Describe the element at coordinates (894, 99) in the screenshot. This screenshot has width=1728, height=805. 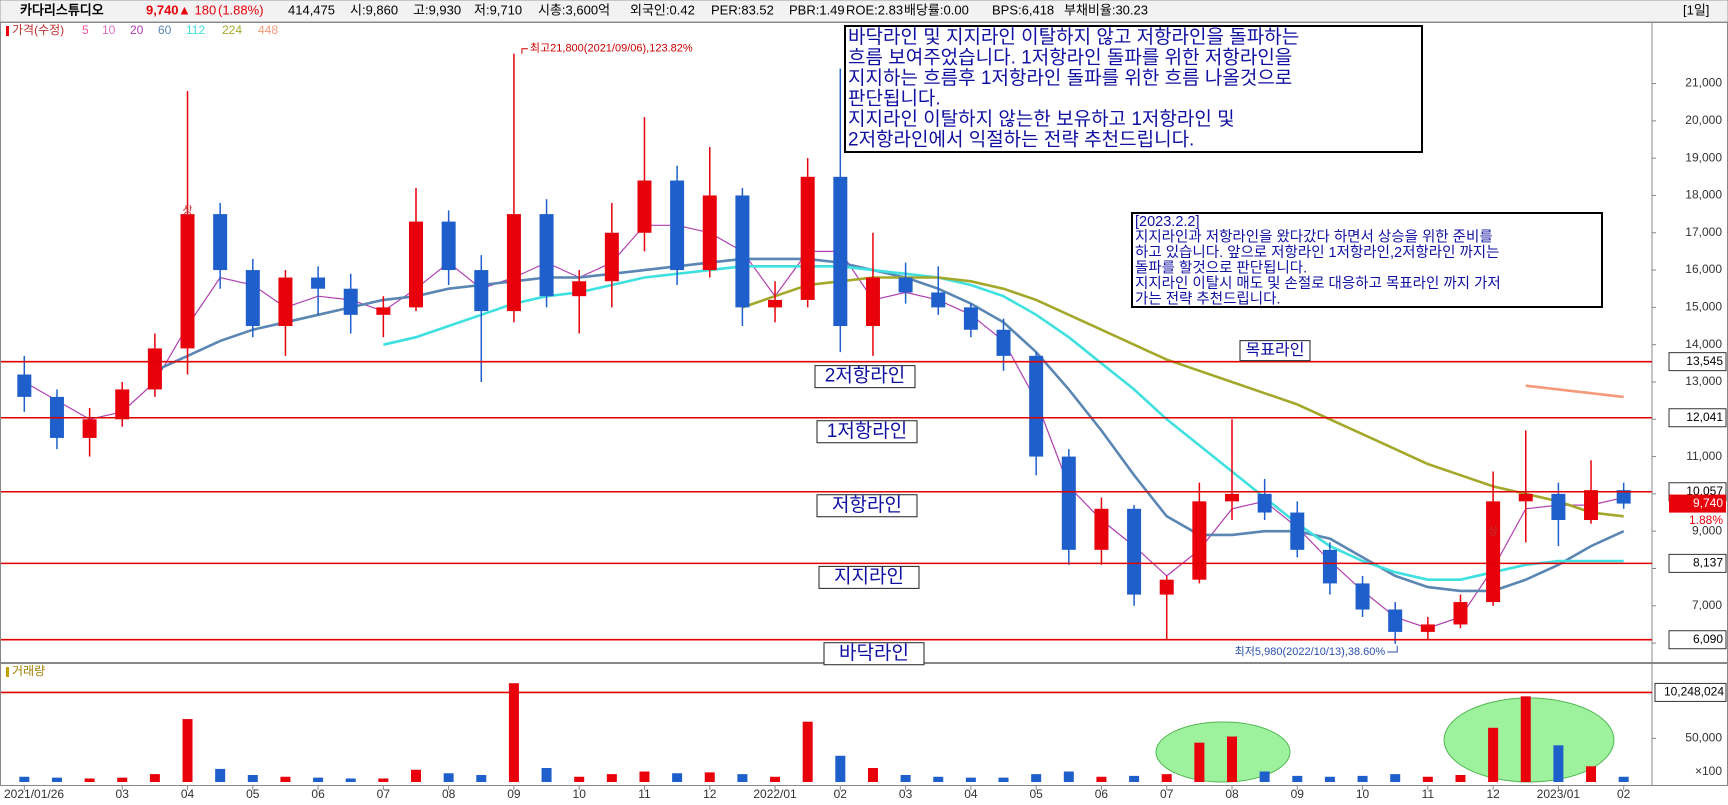
I see `comment-line: 판단됩니다.` at that location.